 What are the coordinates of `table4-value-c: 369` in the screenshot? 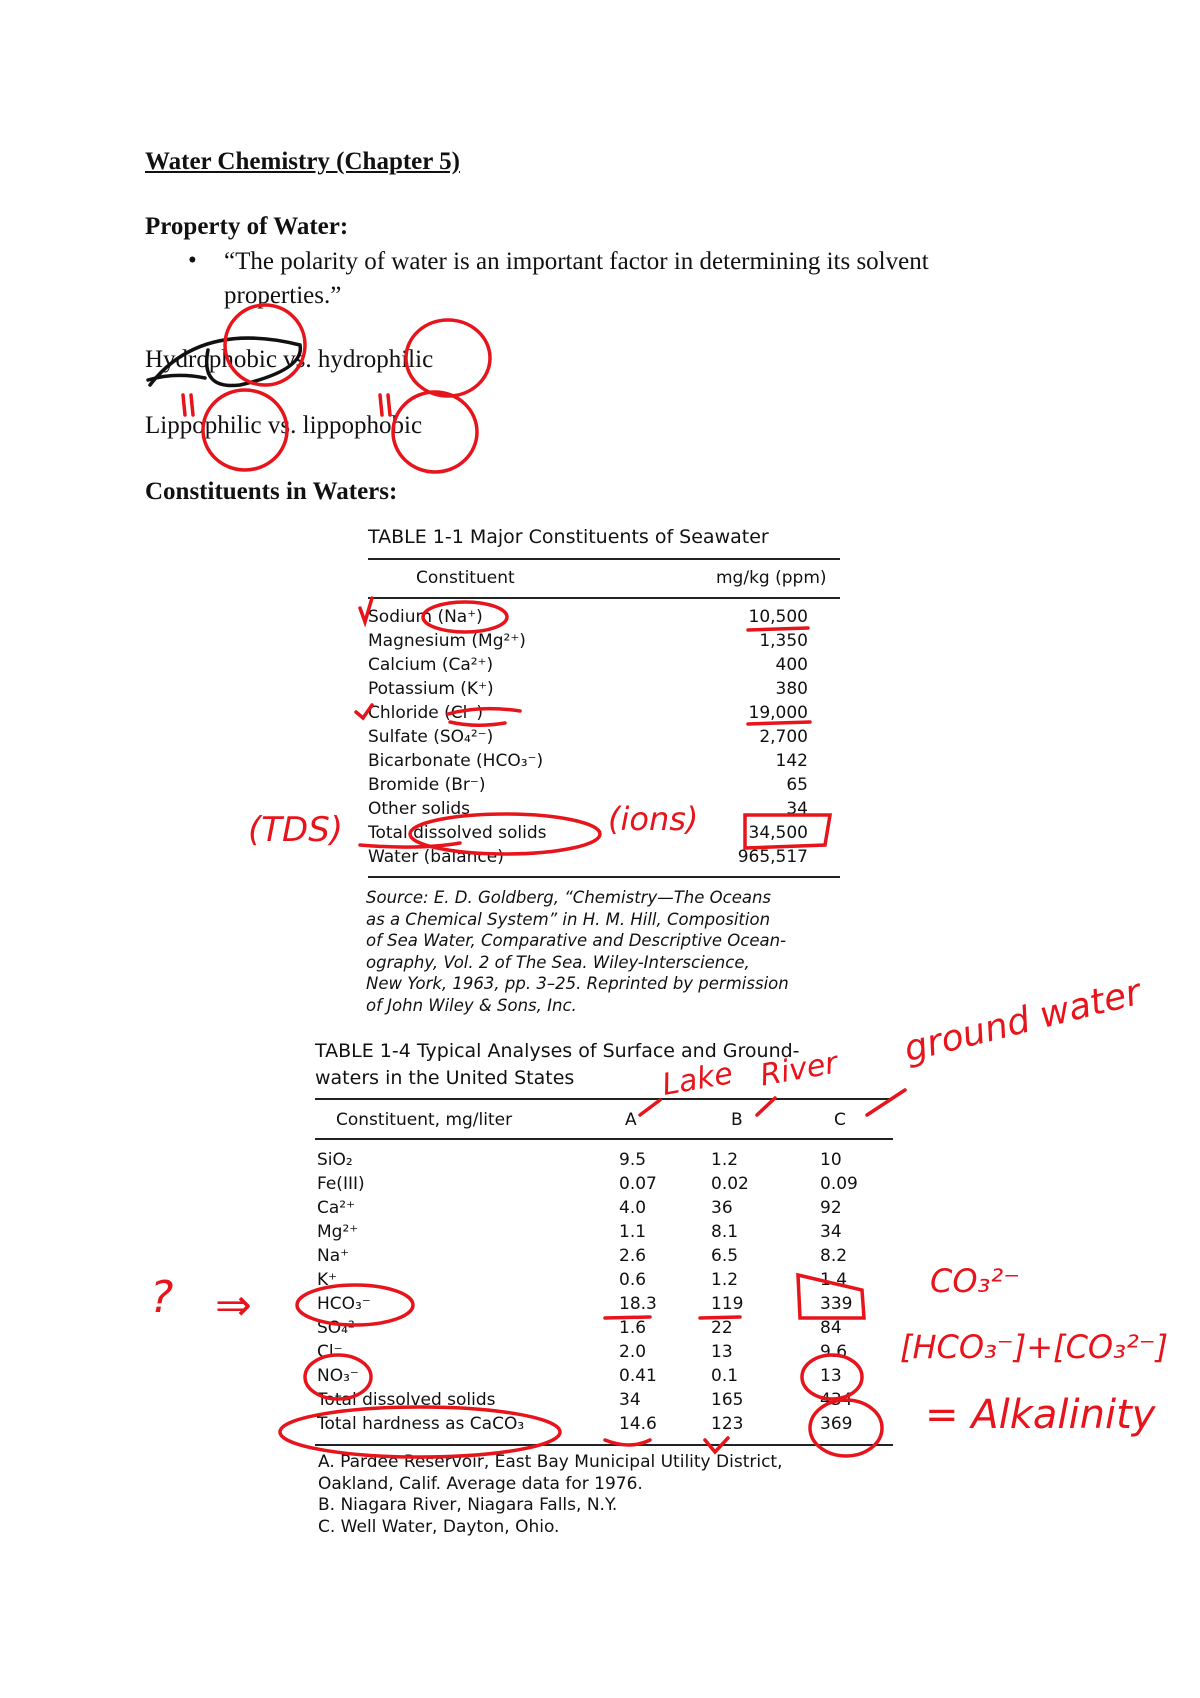 It's located at (836, 1424).